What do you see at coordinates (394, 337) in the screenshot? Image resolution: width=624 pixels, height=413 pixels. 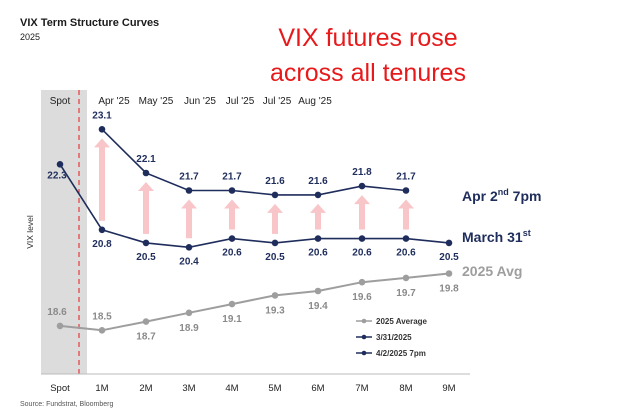 I see `svg-text: 3/31/2025` at bounding box center [394, 337].